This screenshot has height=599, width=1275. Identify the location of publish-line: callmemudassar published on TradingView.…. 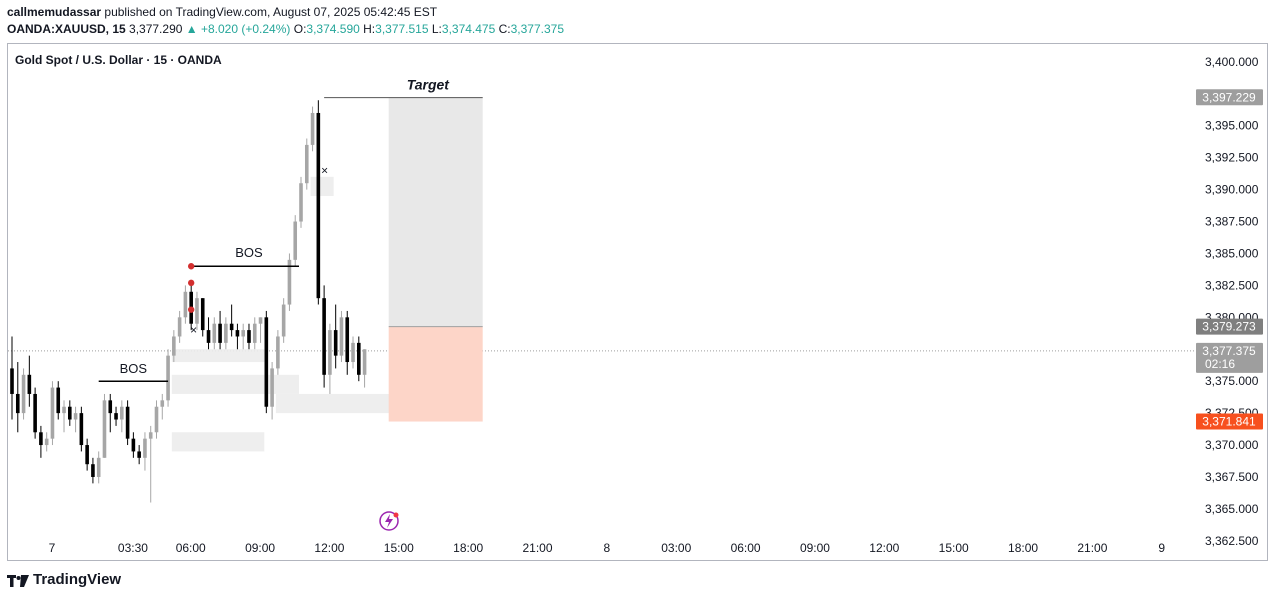
(222, 12).